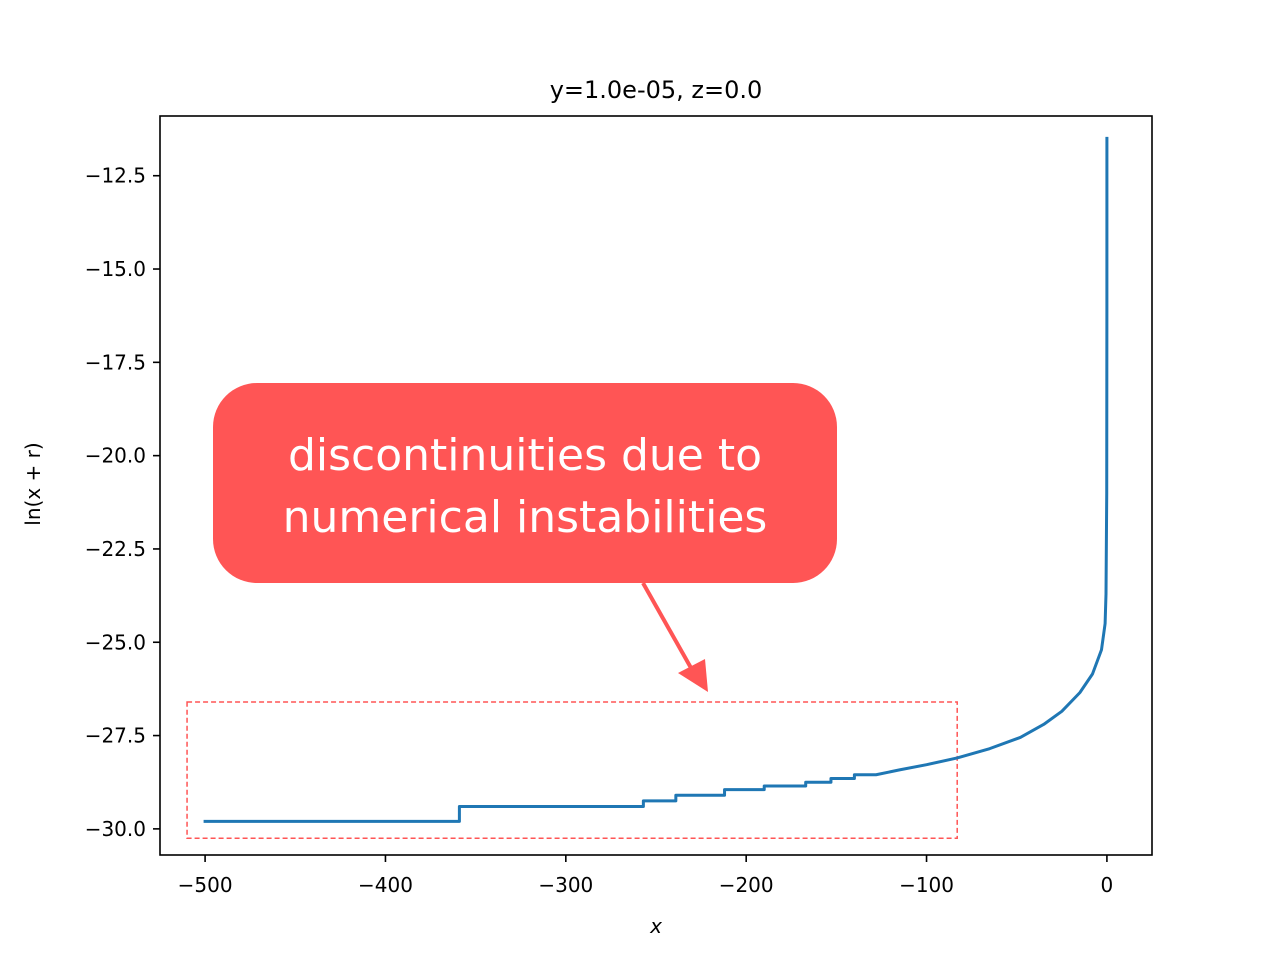 The width and height of the screenshot is (1280, 960). What do you see at coordinates (115, 736) in the screenshot?
I see `y-tick-label: −27.5` at bounding box center [115, 736].